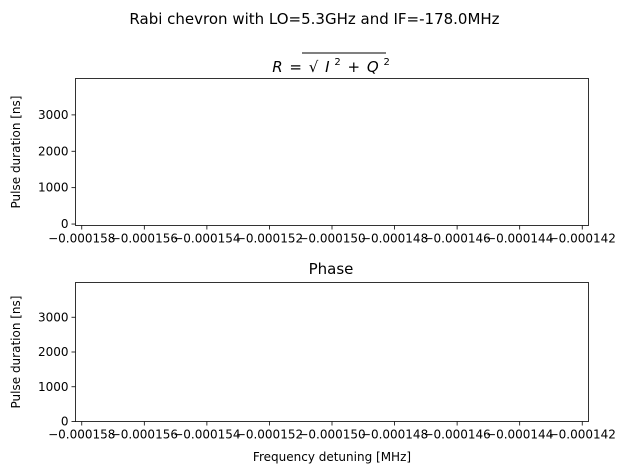 This screenshot has height=475, width=629. I want to click on r-magnitude-title: R = √ I 2 + Q 2, so click(331, 63).